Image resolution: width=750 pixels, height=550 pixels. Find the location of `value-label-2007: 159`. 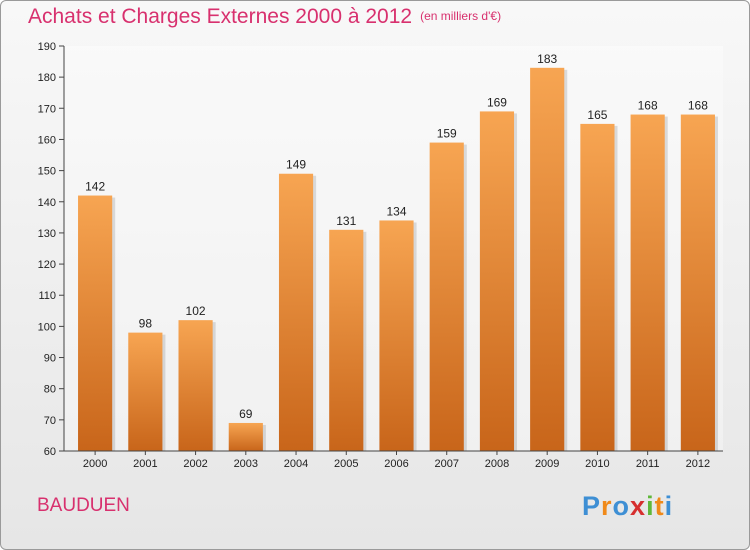

value-label-2007: 159 is located at coordinates (447, 134).